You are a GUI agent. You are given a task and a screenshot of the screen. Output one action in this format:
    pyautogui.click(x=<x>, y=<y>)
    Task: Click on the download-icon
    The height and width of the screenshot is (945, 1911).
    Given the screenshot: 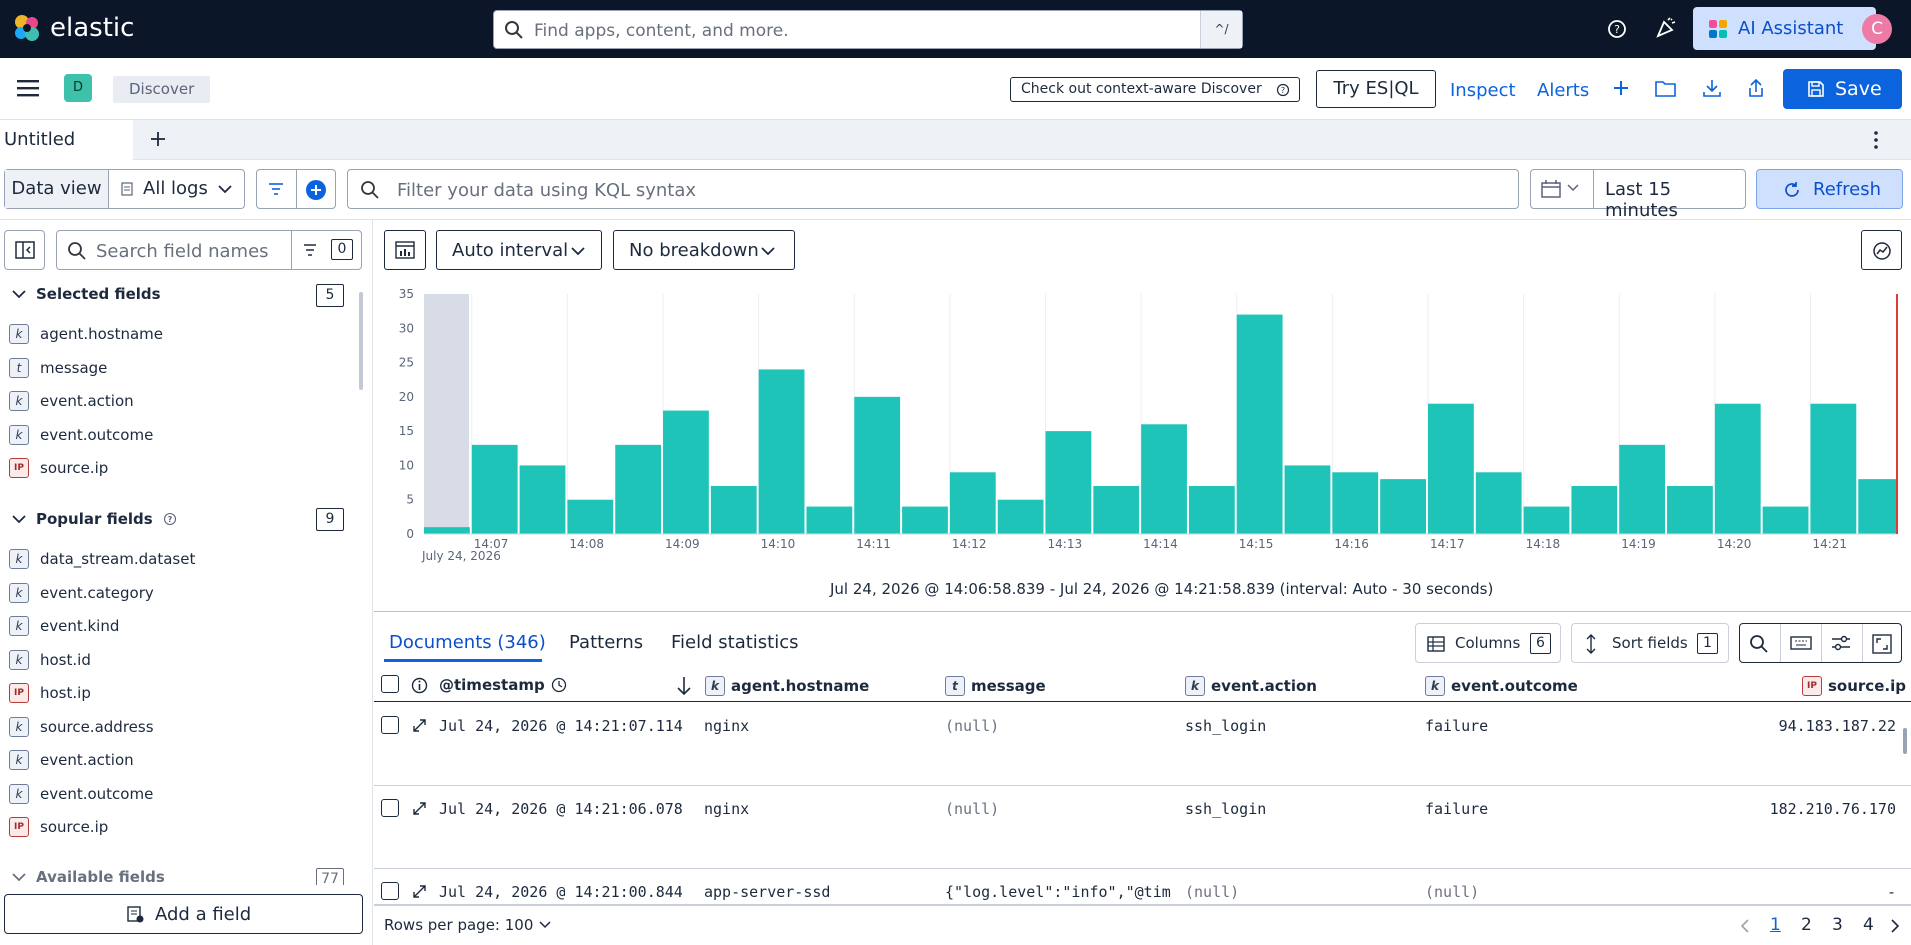 What is the action you would take?
    pyautogui.click(x=1712, y=88)
    